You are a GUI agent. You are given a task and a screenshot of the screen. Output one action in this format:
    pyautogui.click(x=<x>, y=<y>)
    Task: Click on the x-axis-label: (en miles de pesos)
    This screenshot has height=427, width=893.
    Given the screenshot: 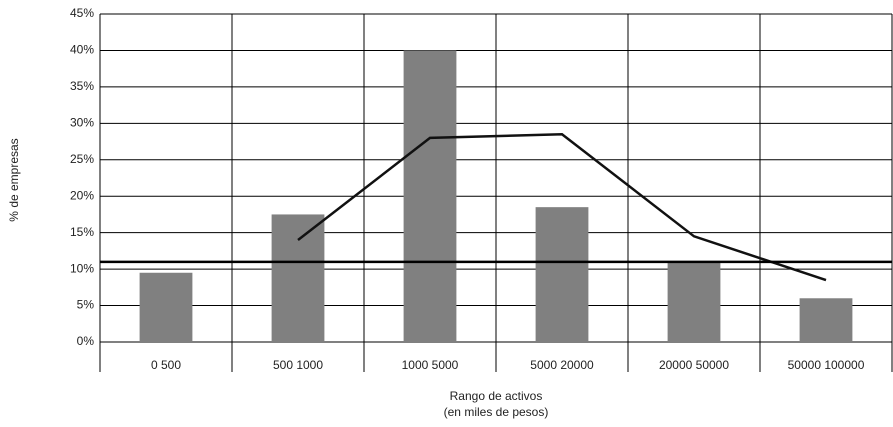 What is the action you would take?
    pyautogui.click(x=496, y=412)
    